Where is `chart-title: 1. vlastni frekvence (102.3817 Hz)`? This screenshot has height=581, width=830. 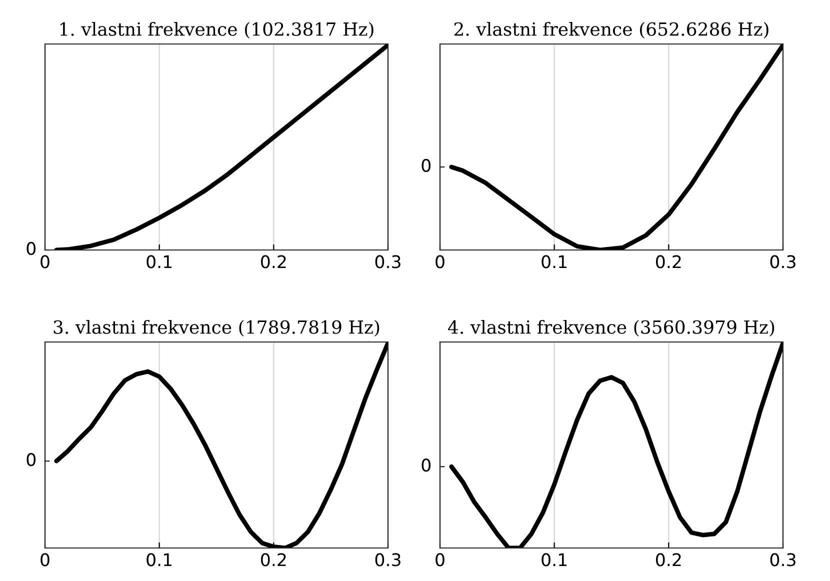 chart-title: 1. vlastni frekvence (102.3817 Hz) is located at coordinates (217, 30).